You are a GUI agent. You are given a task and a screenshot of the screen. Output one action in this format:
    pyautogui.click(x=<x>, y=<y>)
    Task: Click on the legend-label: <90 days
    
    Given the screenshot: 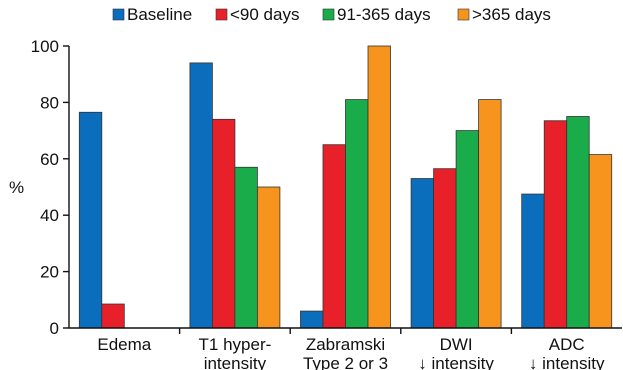 What is the action you would take?
    pyautogui.click(x=264, y=14)
    